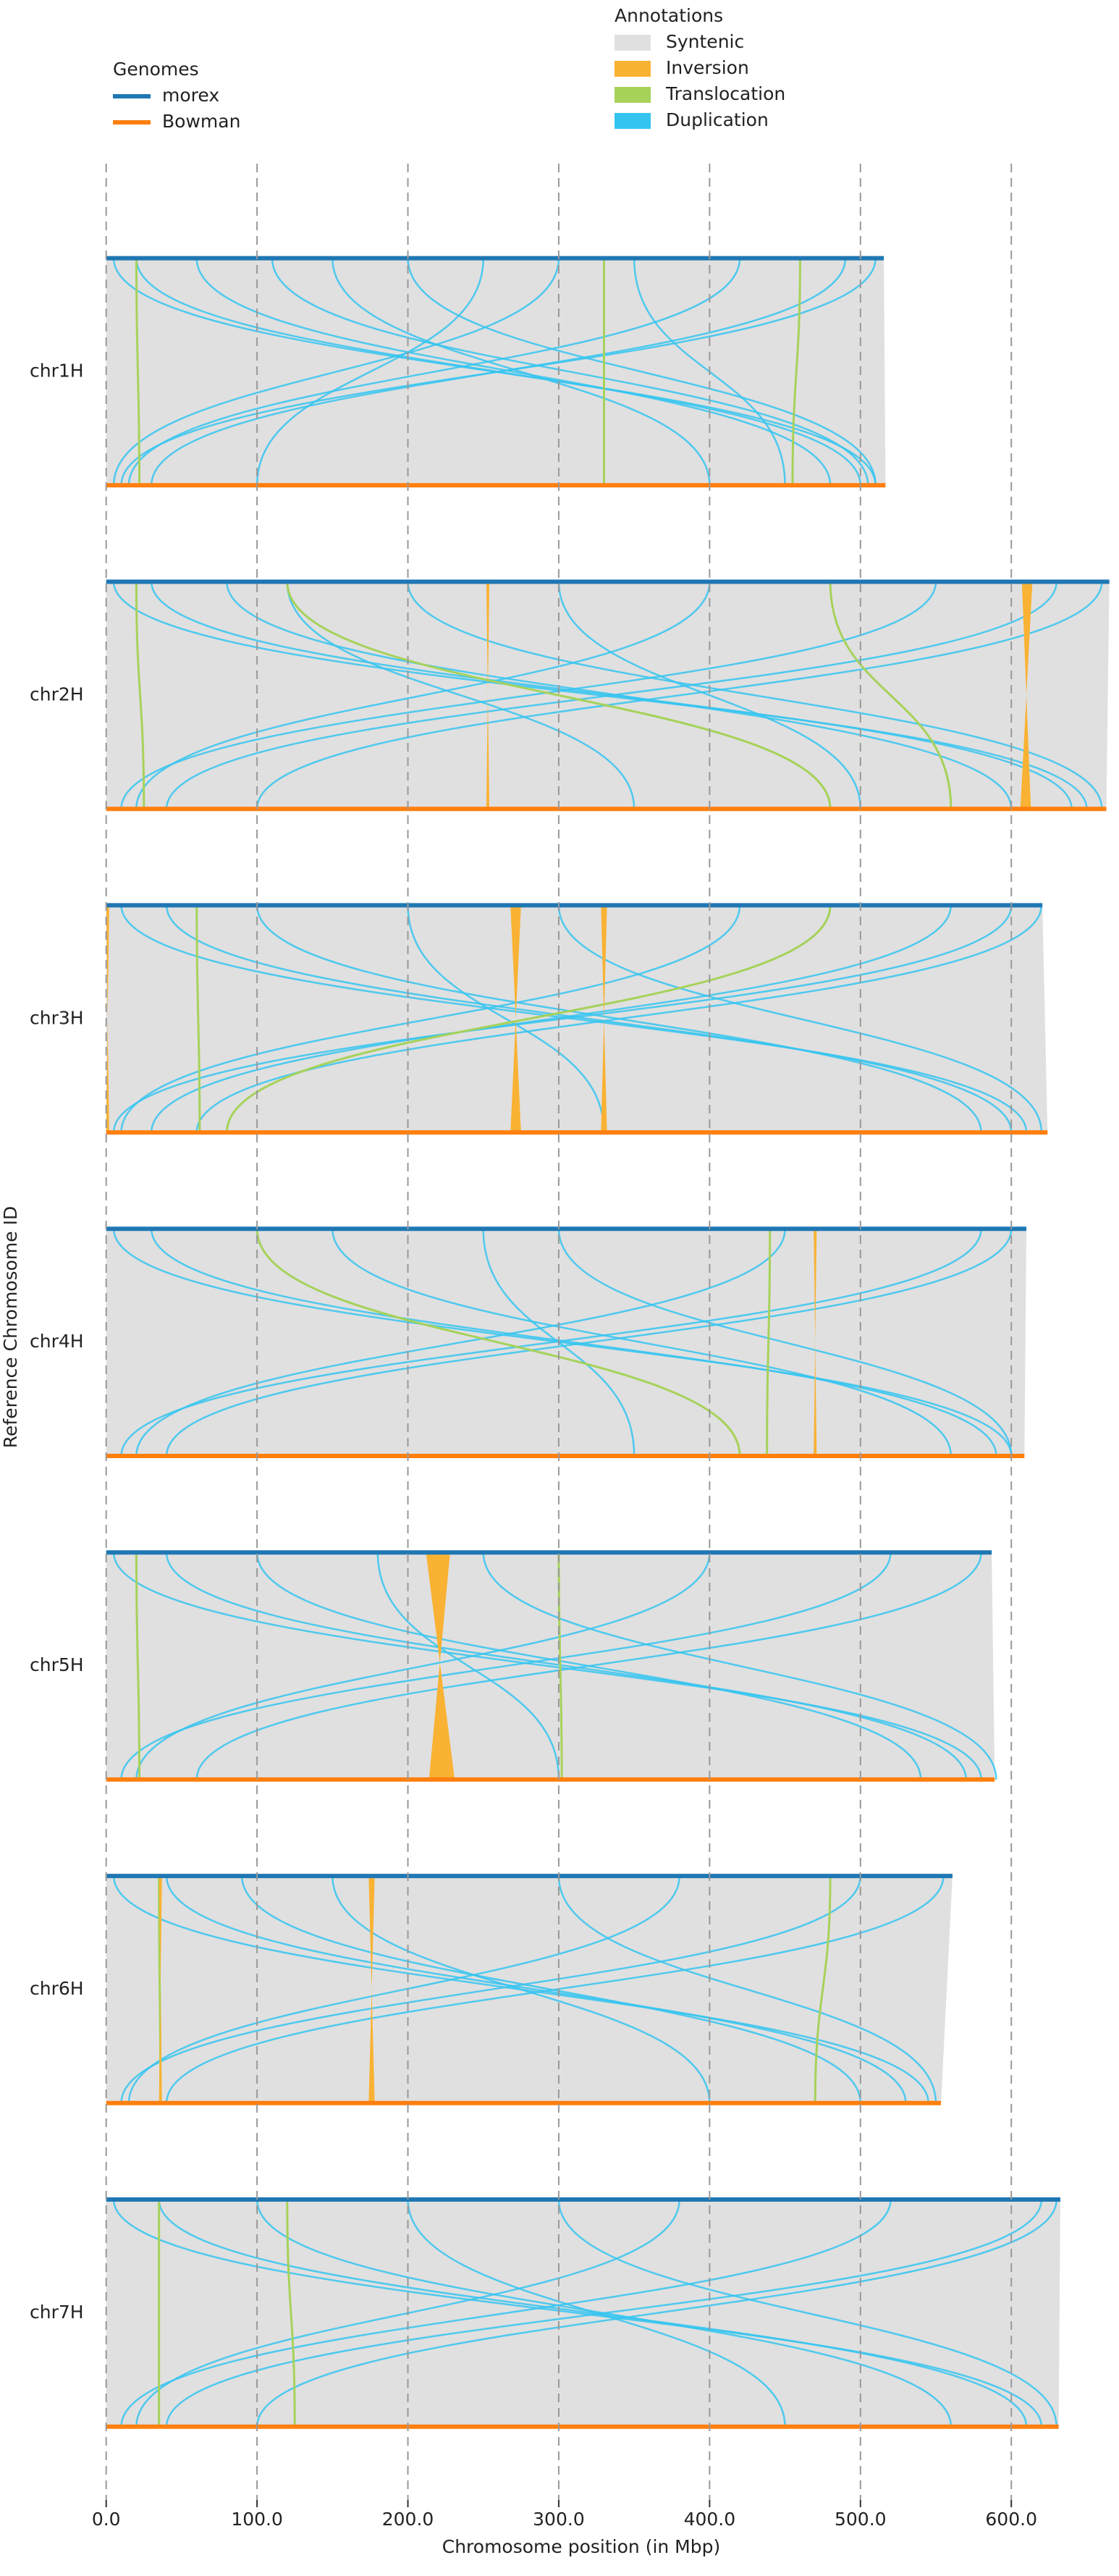 The height and width of the screenshot is (2576, 1119). Describe the element at coordinates (201, 121) in the screenshot. I see `legend-label: Bowman` at that location.